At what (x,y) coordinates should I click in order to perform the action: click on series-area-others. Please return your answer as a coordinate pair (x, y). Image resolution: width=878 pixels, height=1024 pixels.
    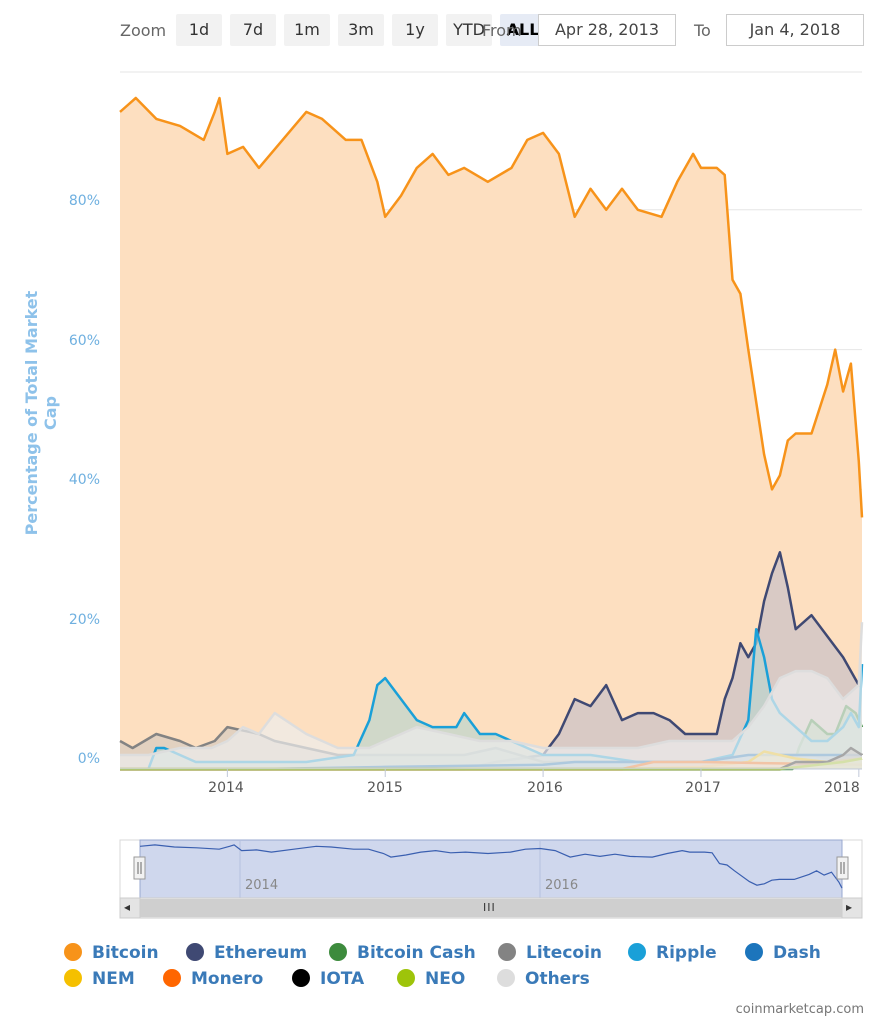
    Looking at the image, I should click on (491, 695).